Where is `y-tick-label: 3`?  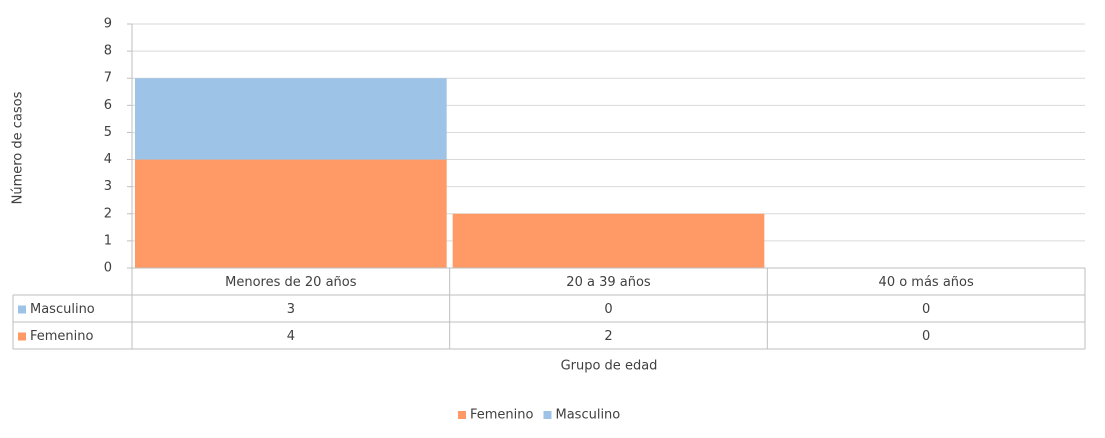 y-tick-label: 3 is located at coordinates (108, 186).